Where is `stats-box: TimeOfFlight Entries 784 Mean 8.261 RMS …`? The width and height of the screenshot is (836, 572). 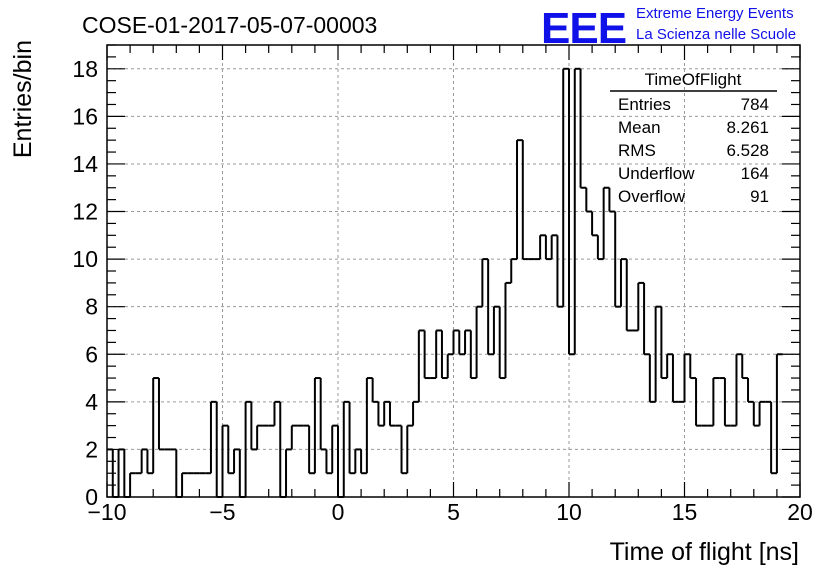
stats-box: TimeOfFlight Entries 784 Mean 8.261 RMS … is located at coordinates (693, 138).